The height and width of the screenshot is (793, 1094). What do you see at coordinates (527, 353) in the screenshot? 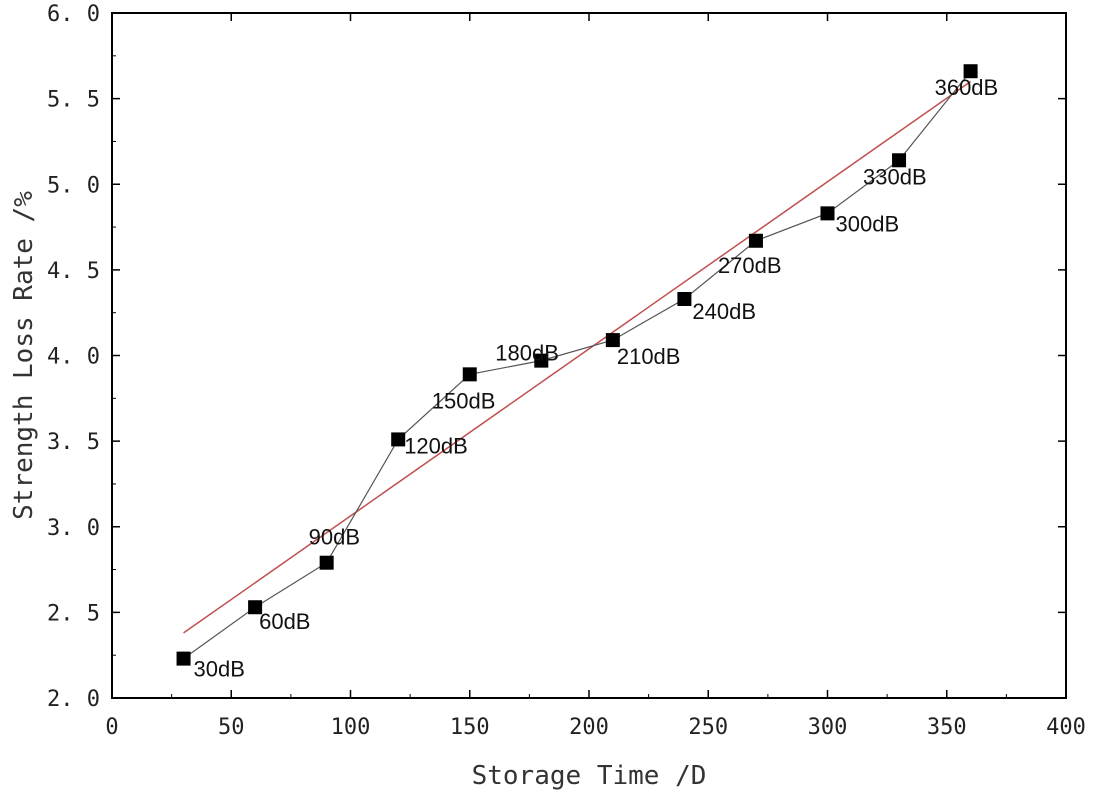
I see `data-label: 180dB` at bounding box center [527, 353].